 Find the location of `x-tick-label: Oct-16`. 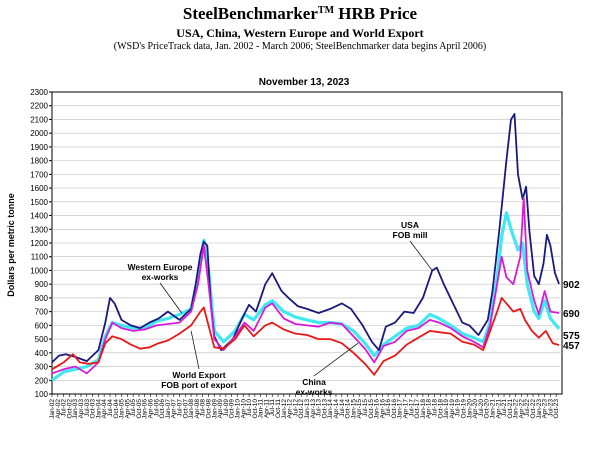

x-tick-label: Oct-16 is located at coordinates (394, 409).